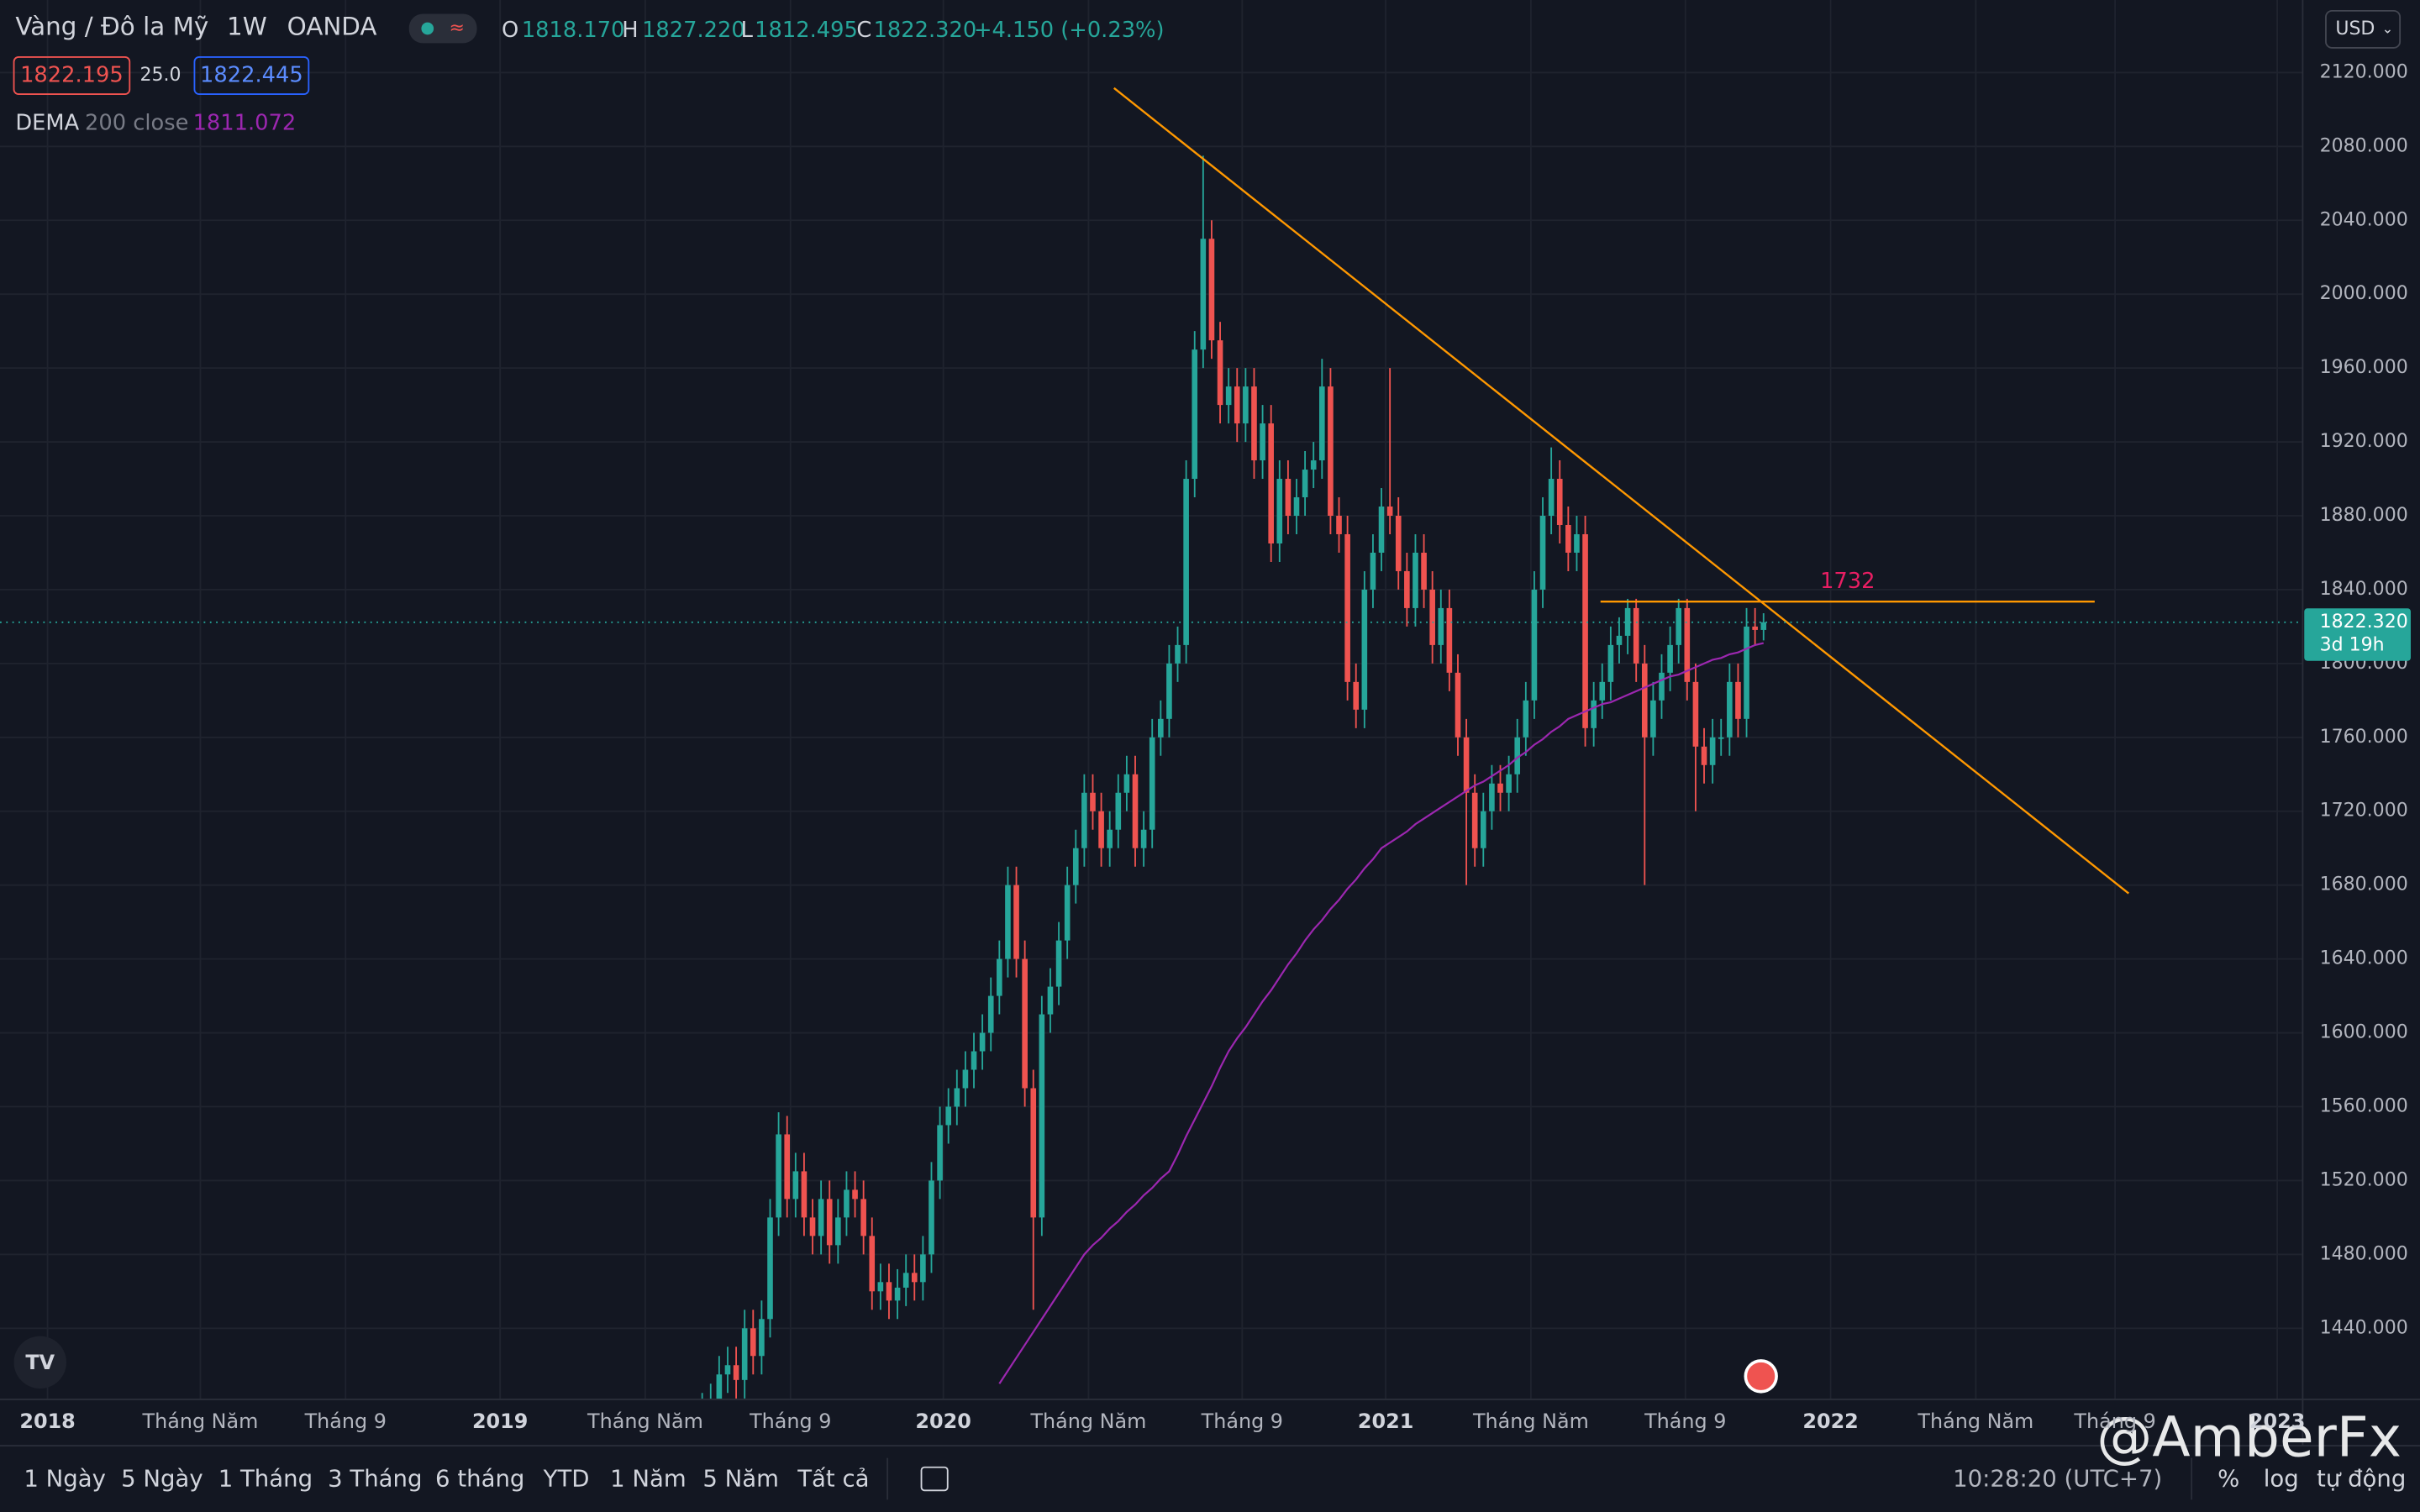 This screenshot has width=2420, height=1512. Describe the element at coordinates (2361, 1478) in the screenshot. I see `scale-option: tự động` at that location.